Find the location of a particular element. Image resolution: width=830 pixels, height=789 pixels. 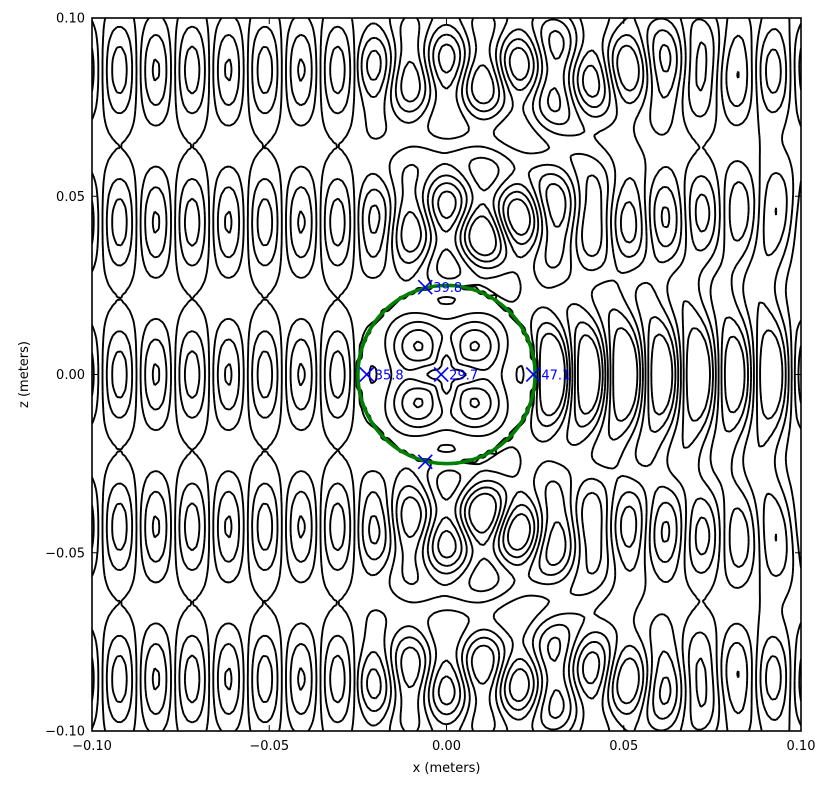

marker-label: 29.7 is located at coordinates (463, 376).